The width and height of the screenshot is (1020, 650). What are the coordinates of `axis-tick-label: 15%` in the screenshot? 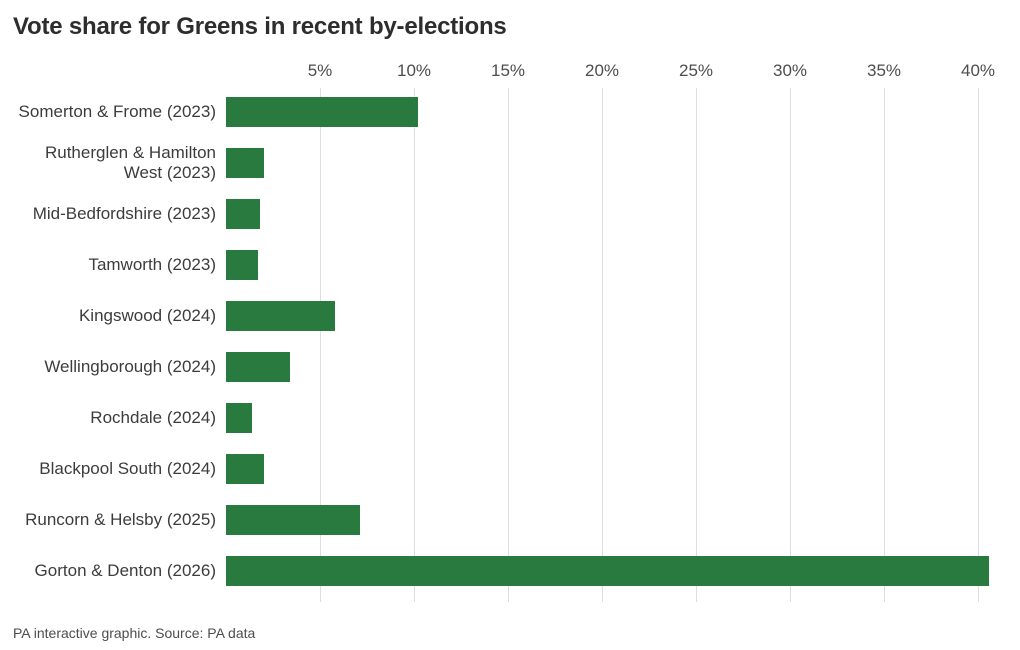 It's located at (508, 70).